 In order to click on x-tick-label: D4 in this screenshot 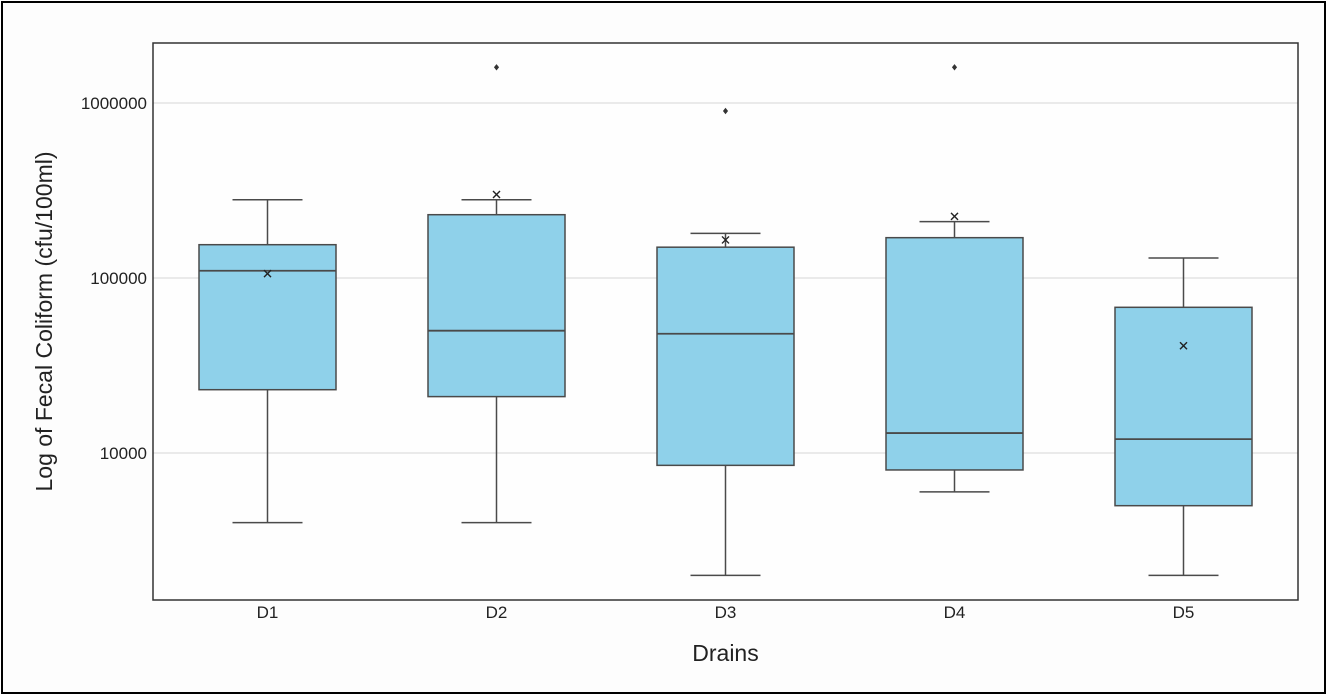, I will do `click(955, 612)`.